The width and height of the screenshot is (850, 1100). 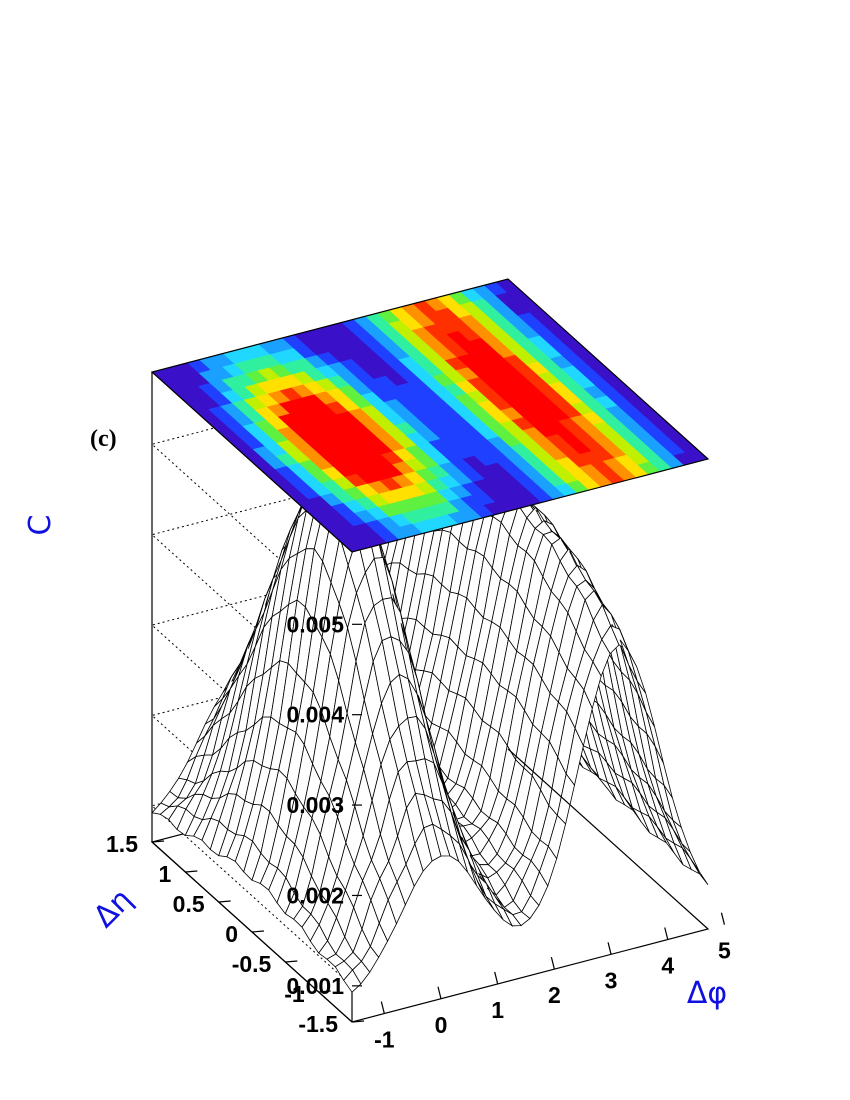 What do you see at coordinates (165, 874) in the screenshot?
I see `y-tick-label: 1` at bounding box center [165, 874].